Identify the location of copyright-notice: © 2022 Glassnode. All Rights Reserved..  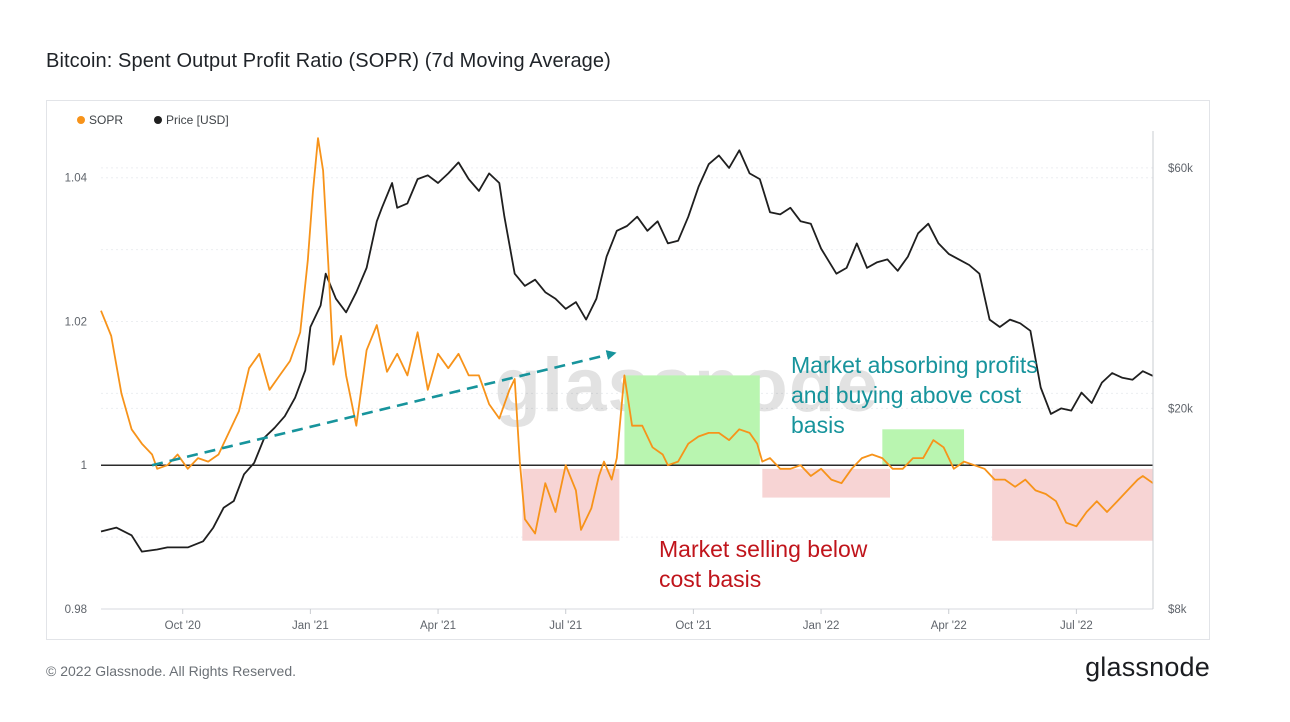
(171, 671).